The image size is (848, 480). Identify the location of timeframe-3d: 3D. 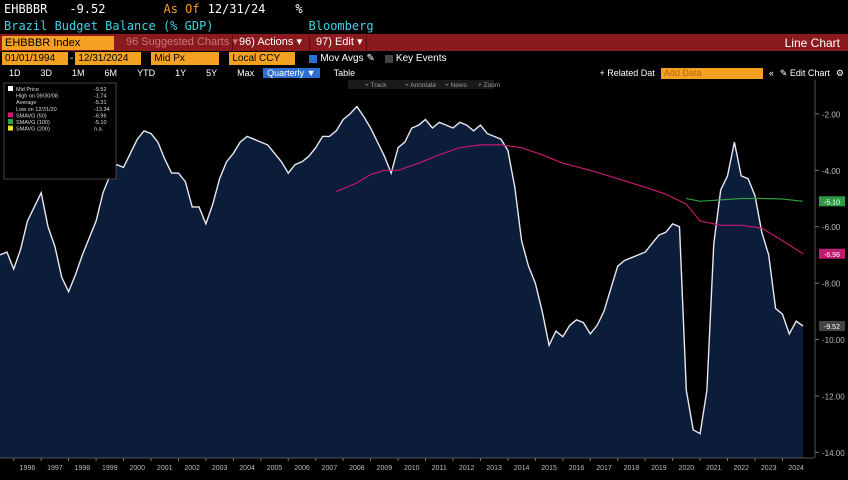
(46, 73).